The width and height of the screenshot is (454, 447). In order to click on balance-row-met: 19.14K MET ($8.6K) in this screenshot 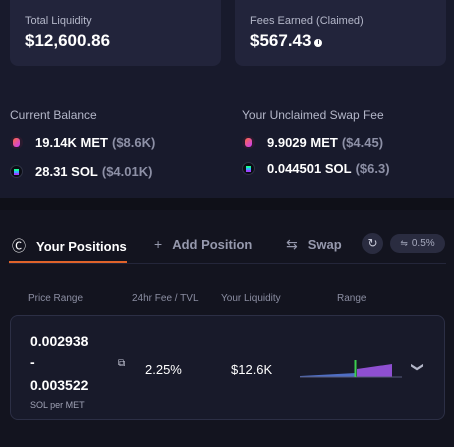, I will do `click(82, 142)`.